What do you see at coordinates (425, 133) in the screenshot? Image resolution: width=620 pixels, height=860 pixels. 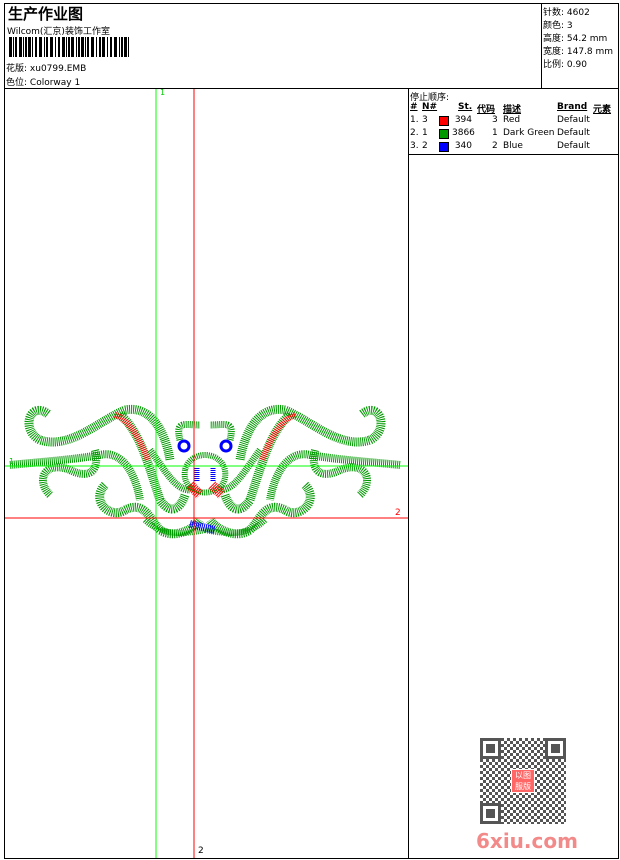 I see `row-needle: 1` at bounding box center [425, 133].